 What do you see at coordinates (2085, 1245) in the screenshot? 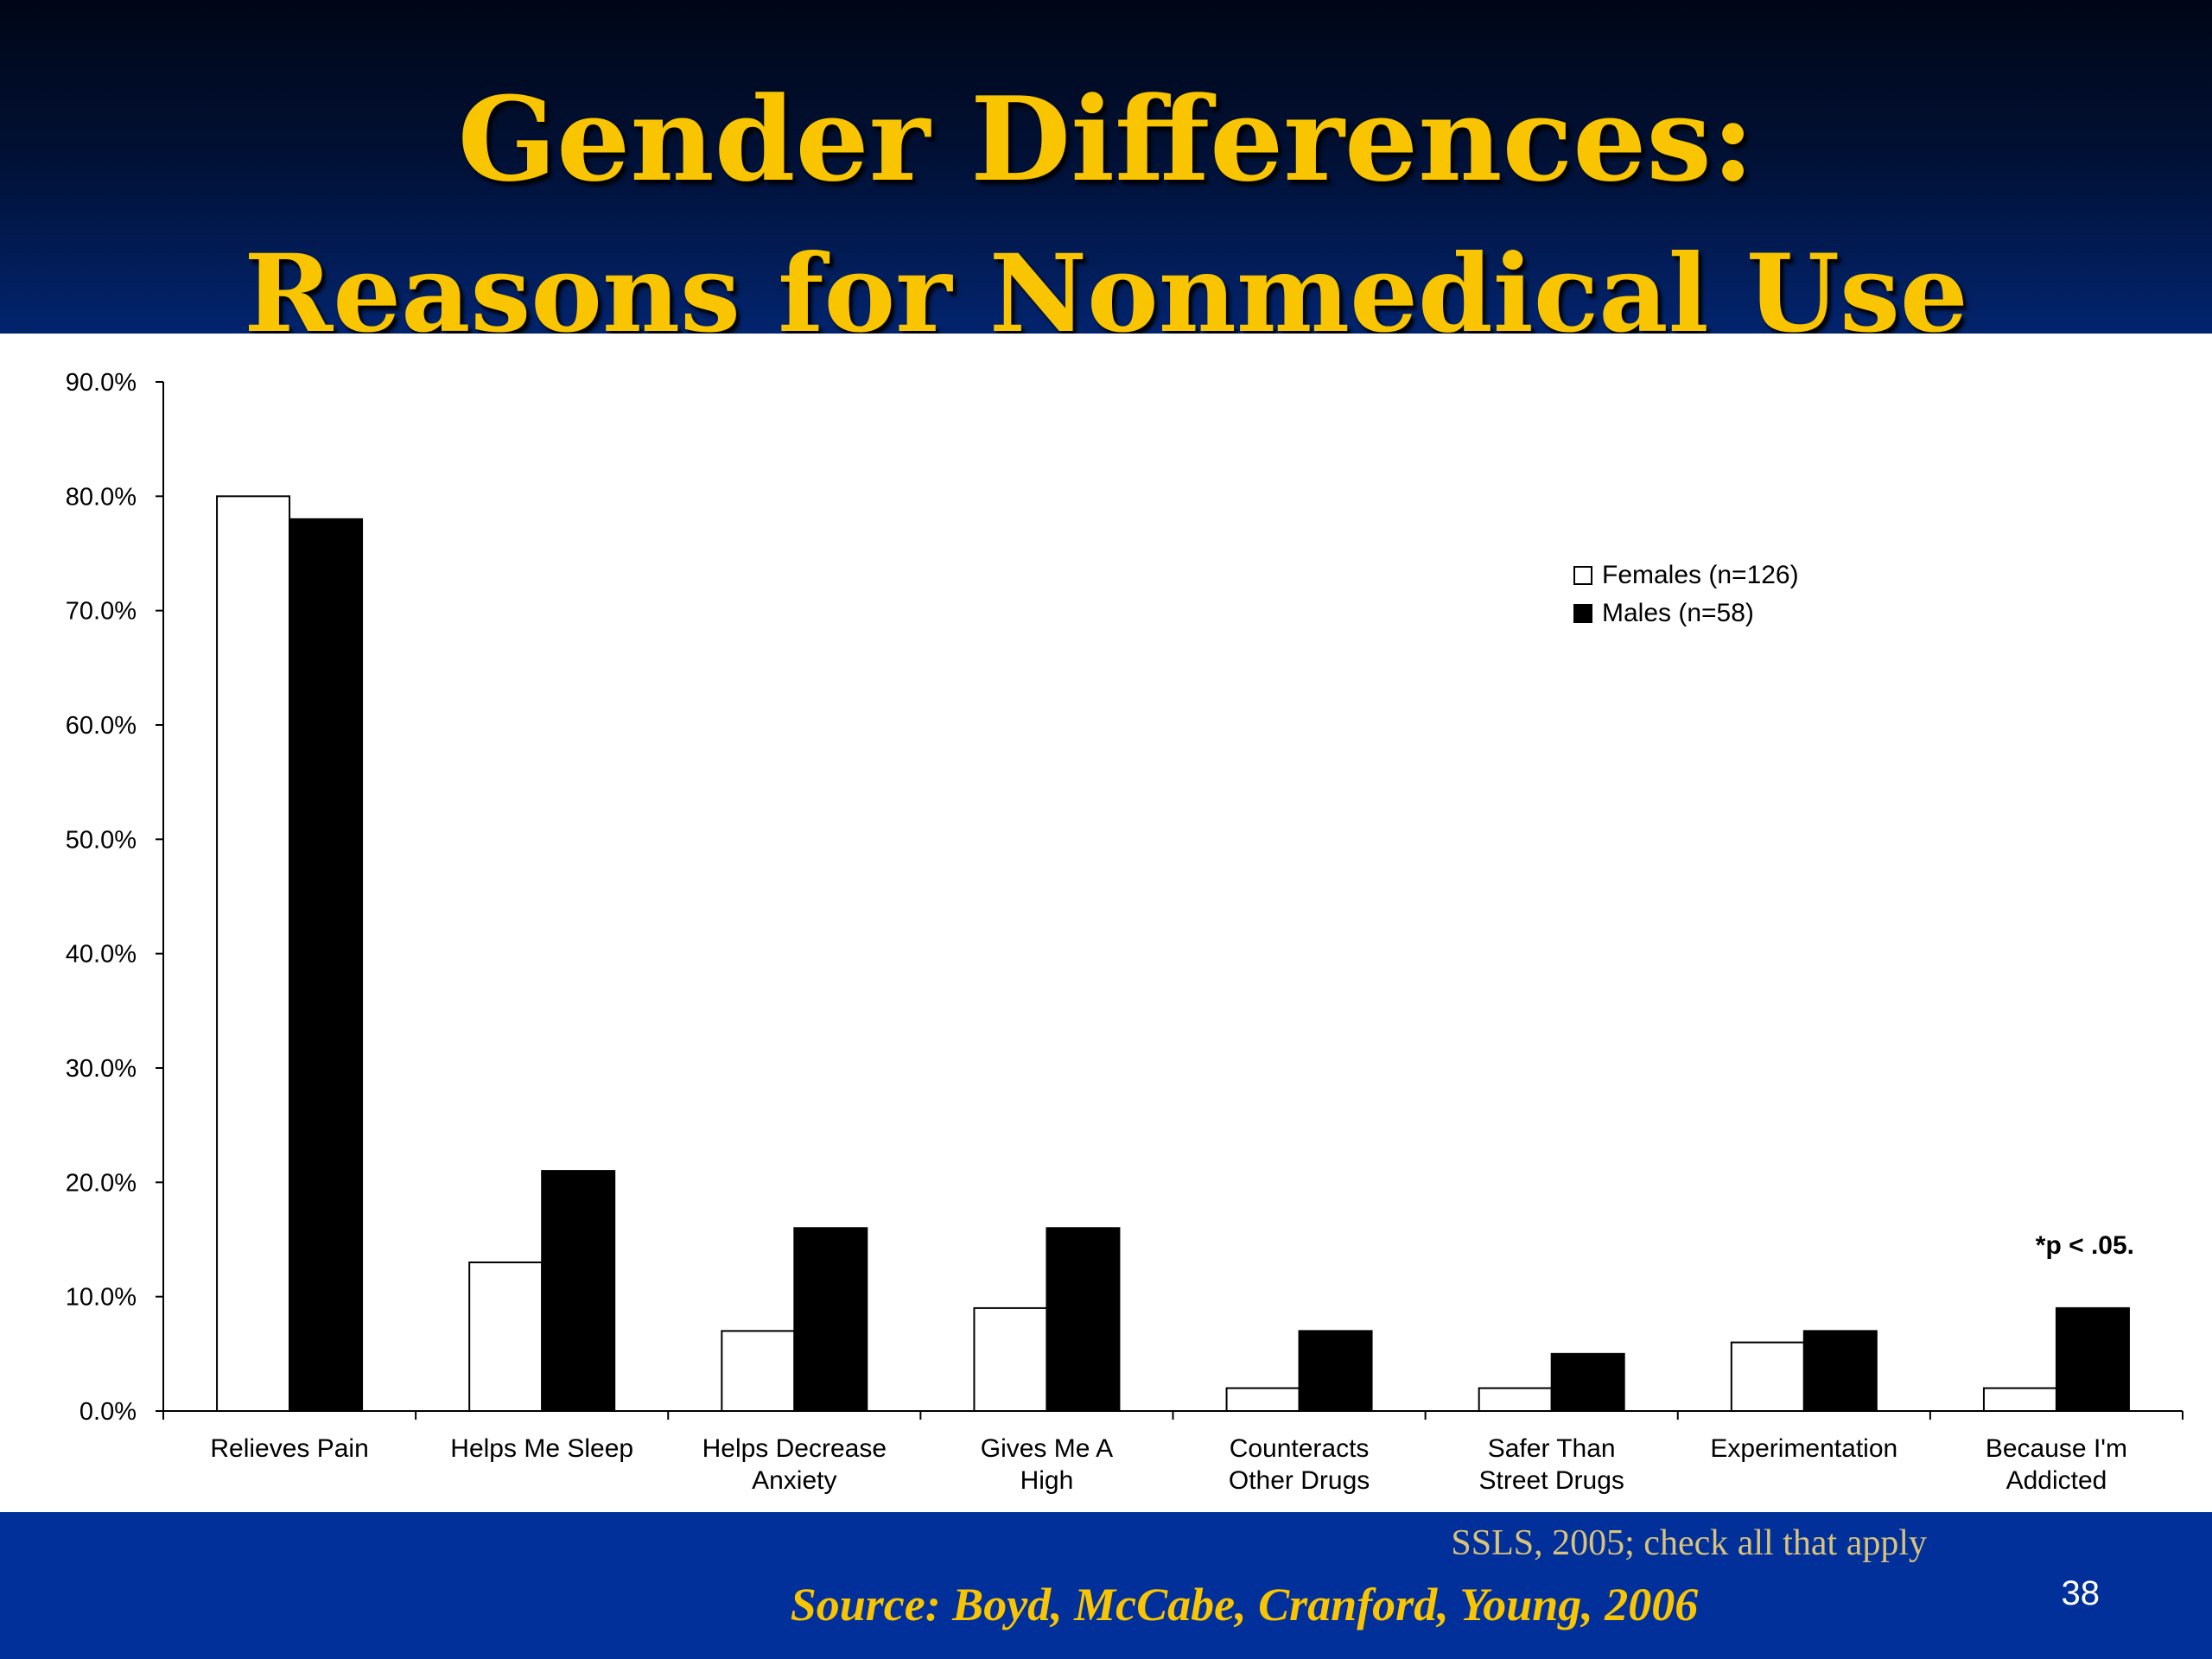
I see `significance-note: *p < .05.` at bounding box center [2085, 1245].